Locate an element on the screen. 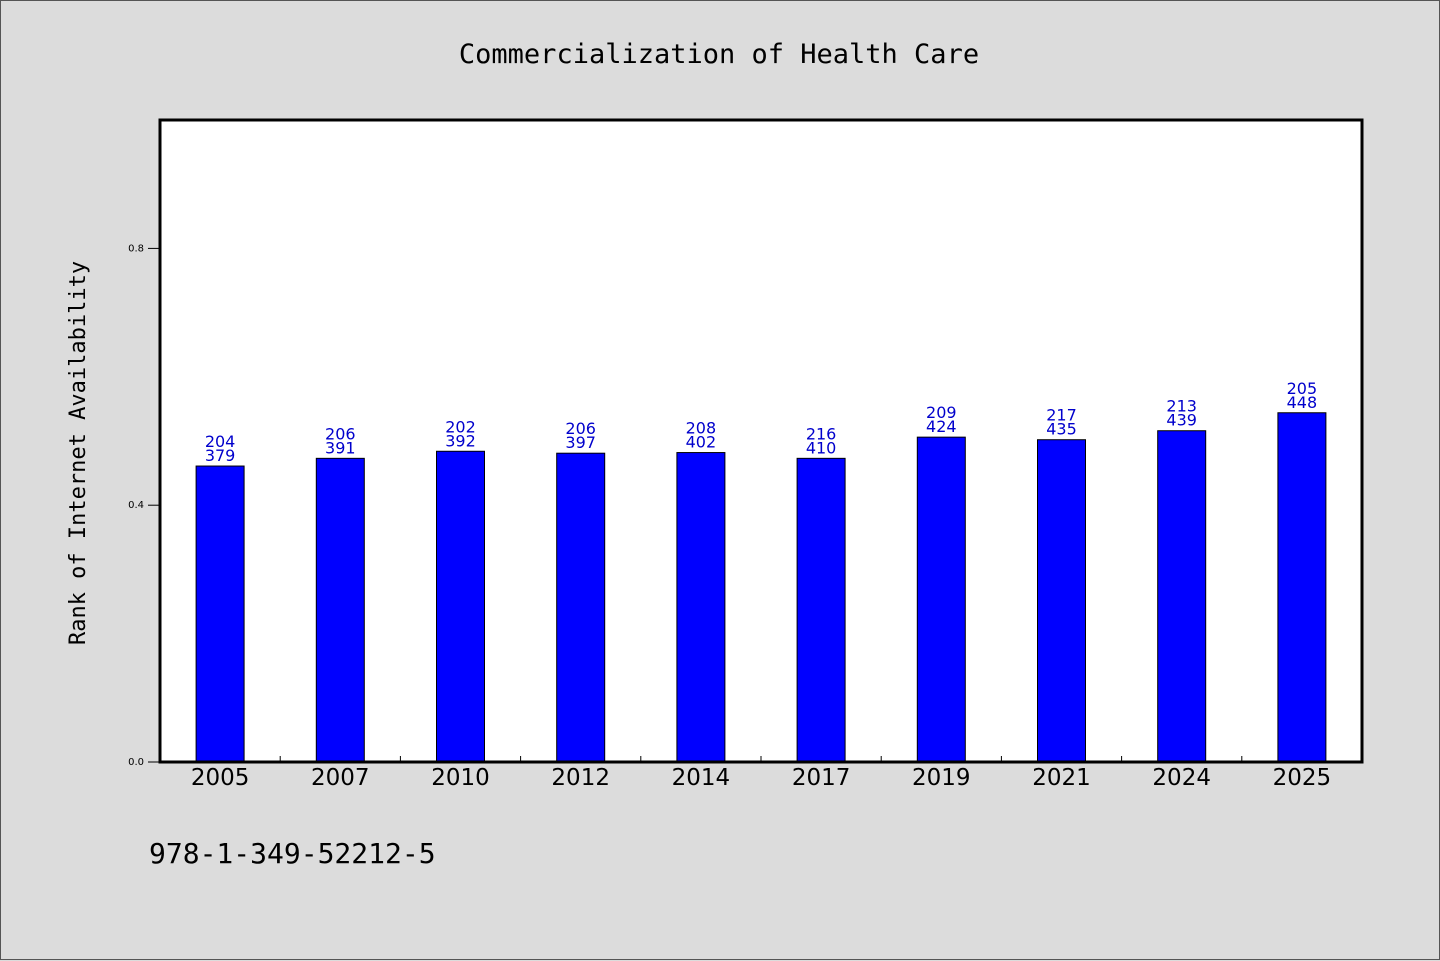 The height and width of the screenshot is (961, 1440). data-label-top-2021: 217 is located at coordinates (1061, 415).